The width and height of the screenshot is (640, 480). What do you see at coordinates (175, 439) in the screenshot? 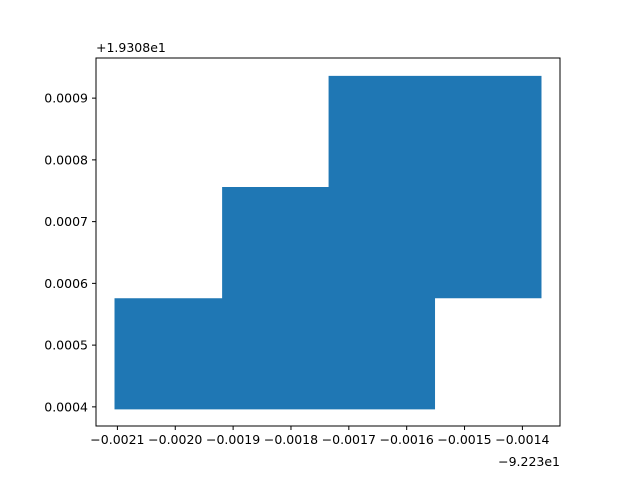
I see `x-tick-label: −0.0020` at bounding box center [175, 439].